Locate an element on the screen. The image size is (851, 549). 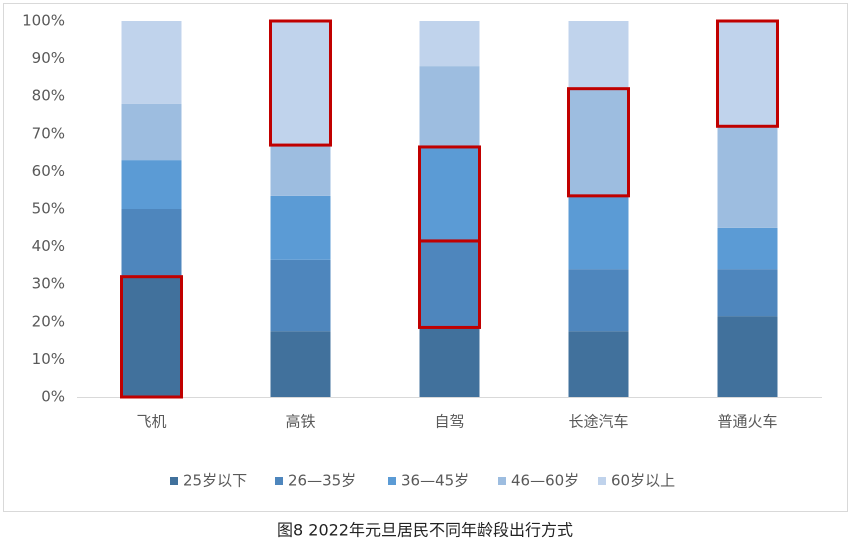
y-tick-label: 90% is located at coordinates (48, 58).